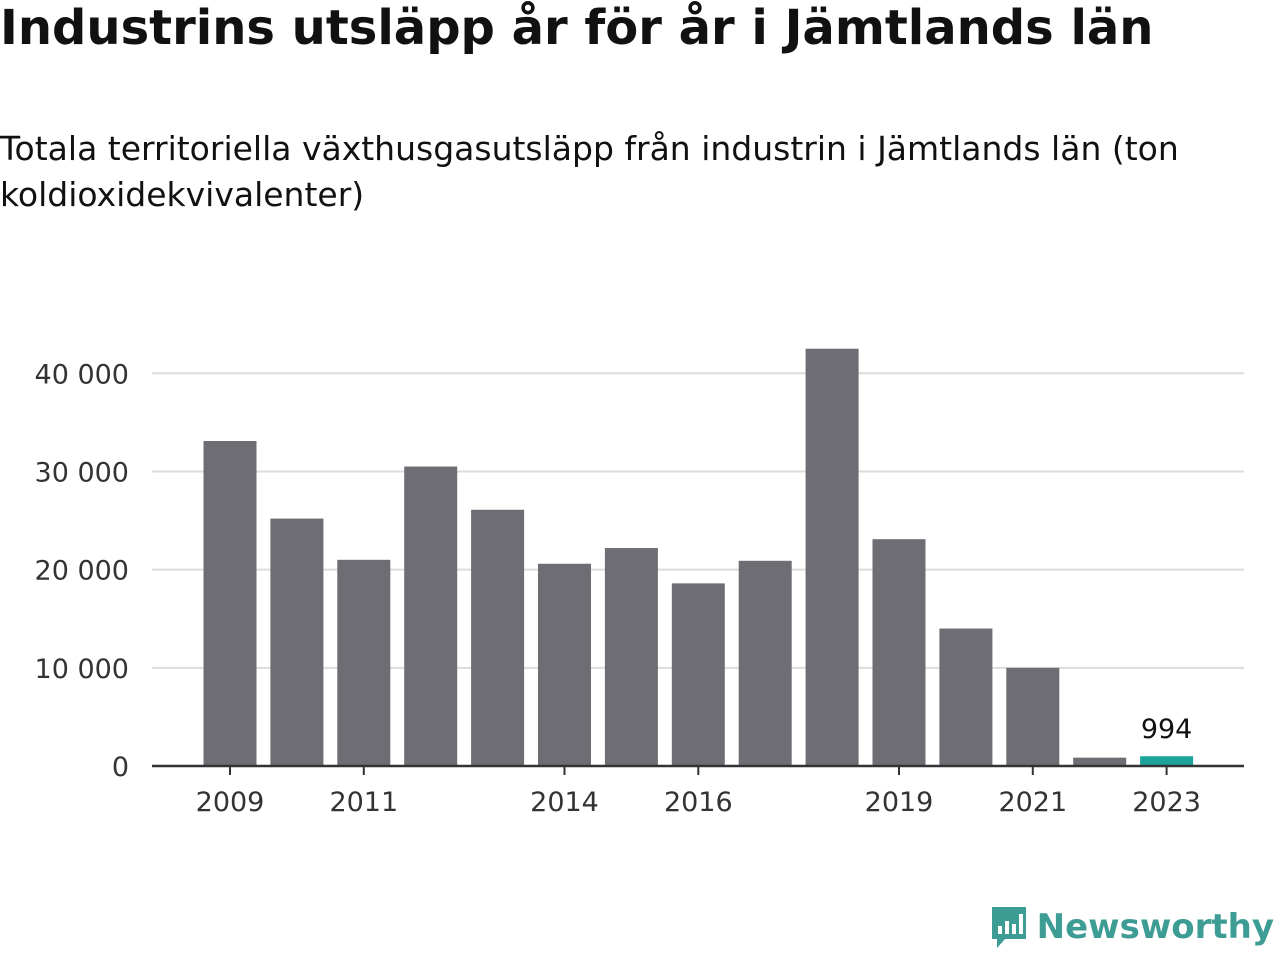  Describe the element at coordinates (1167, 761) in the screenshot. I see `bar-2023` at that location.